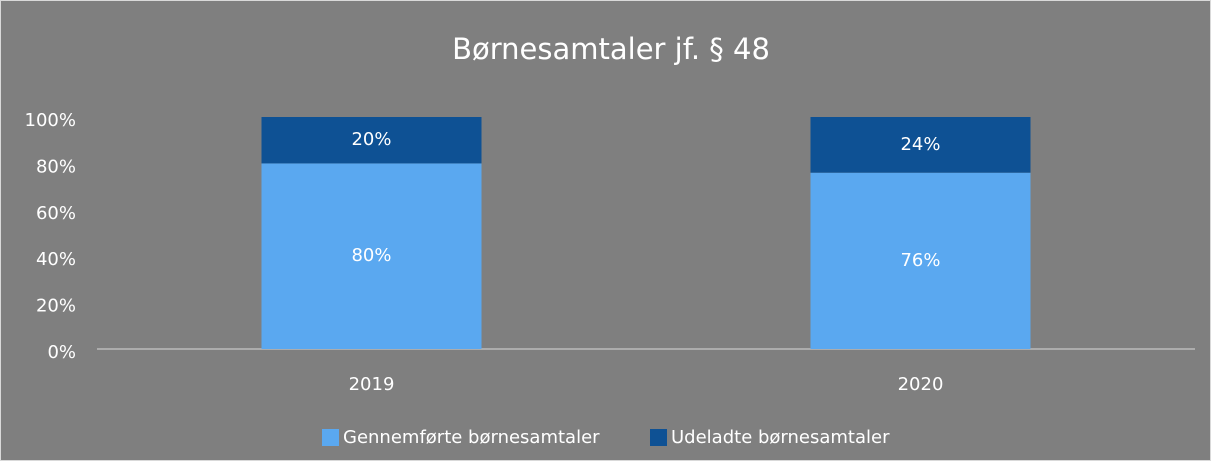 The height and width of the screenshot is (461, 1211). Describe the element at coordinates (611, 49) in the screenshot. I see `chart-title: Børnesamtaler jf. § 48` at that location.